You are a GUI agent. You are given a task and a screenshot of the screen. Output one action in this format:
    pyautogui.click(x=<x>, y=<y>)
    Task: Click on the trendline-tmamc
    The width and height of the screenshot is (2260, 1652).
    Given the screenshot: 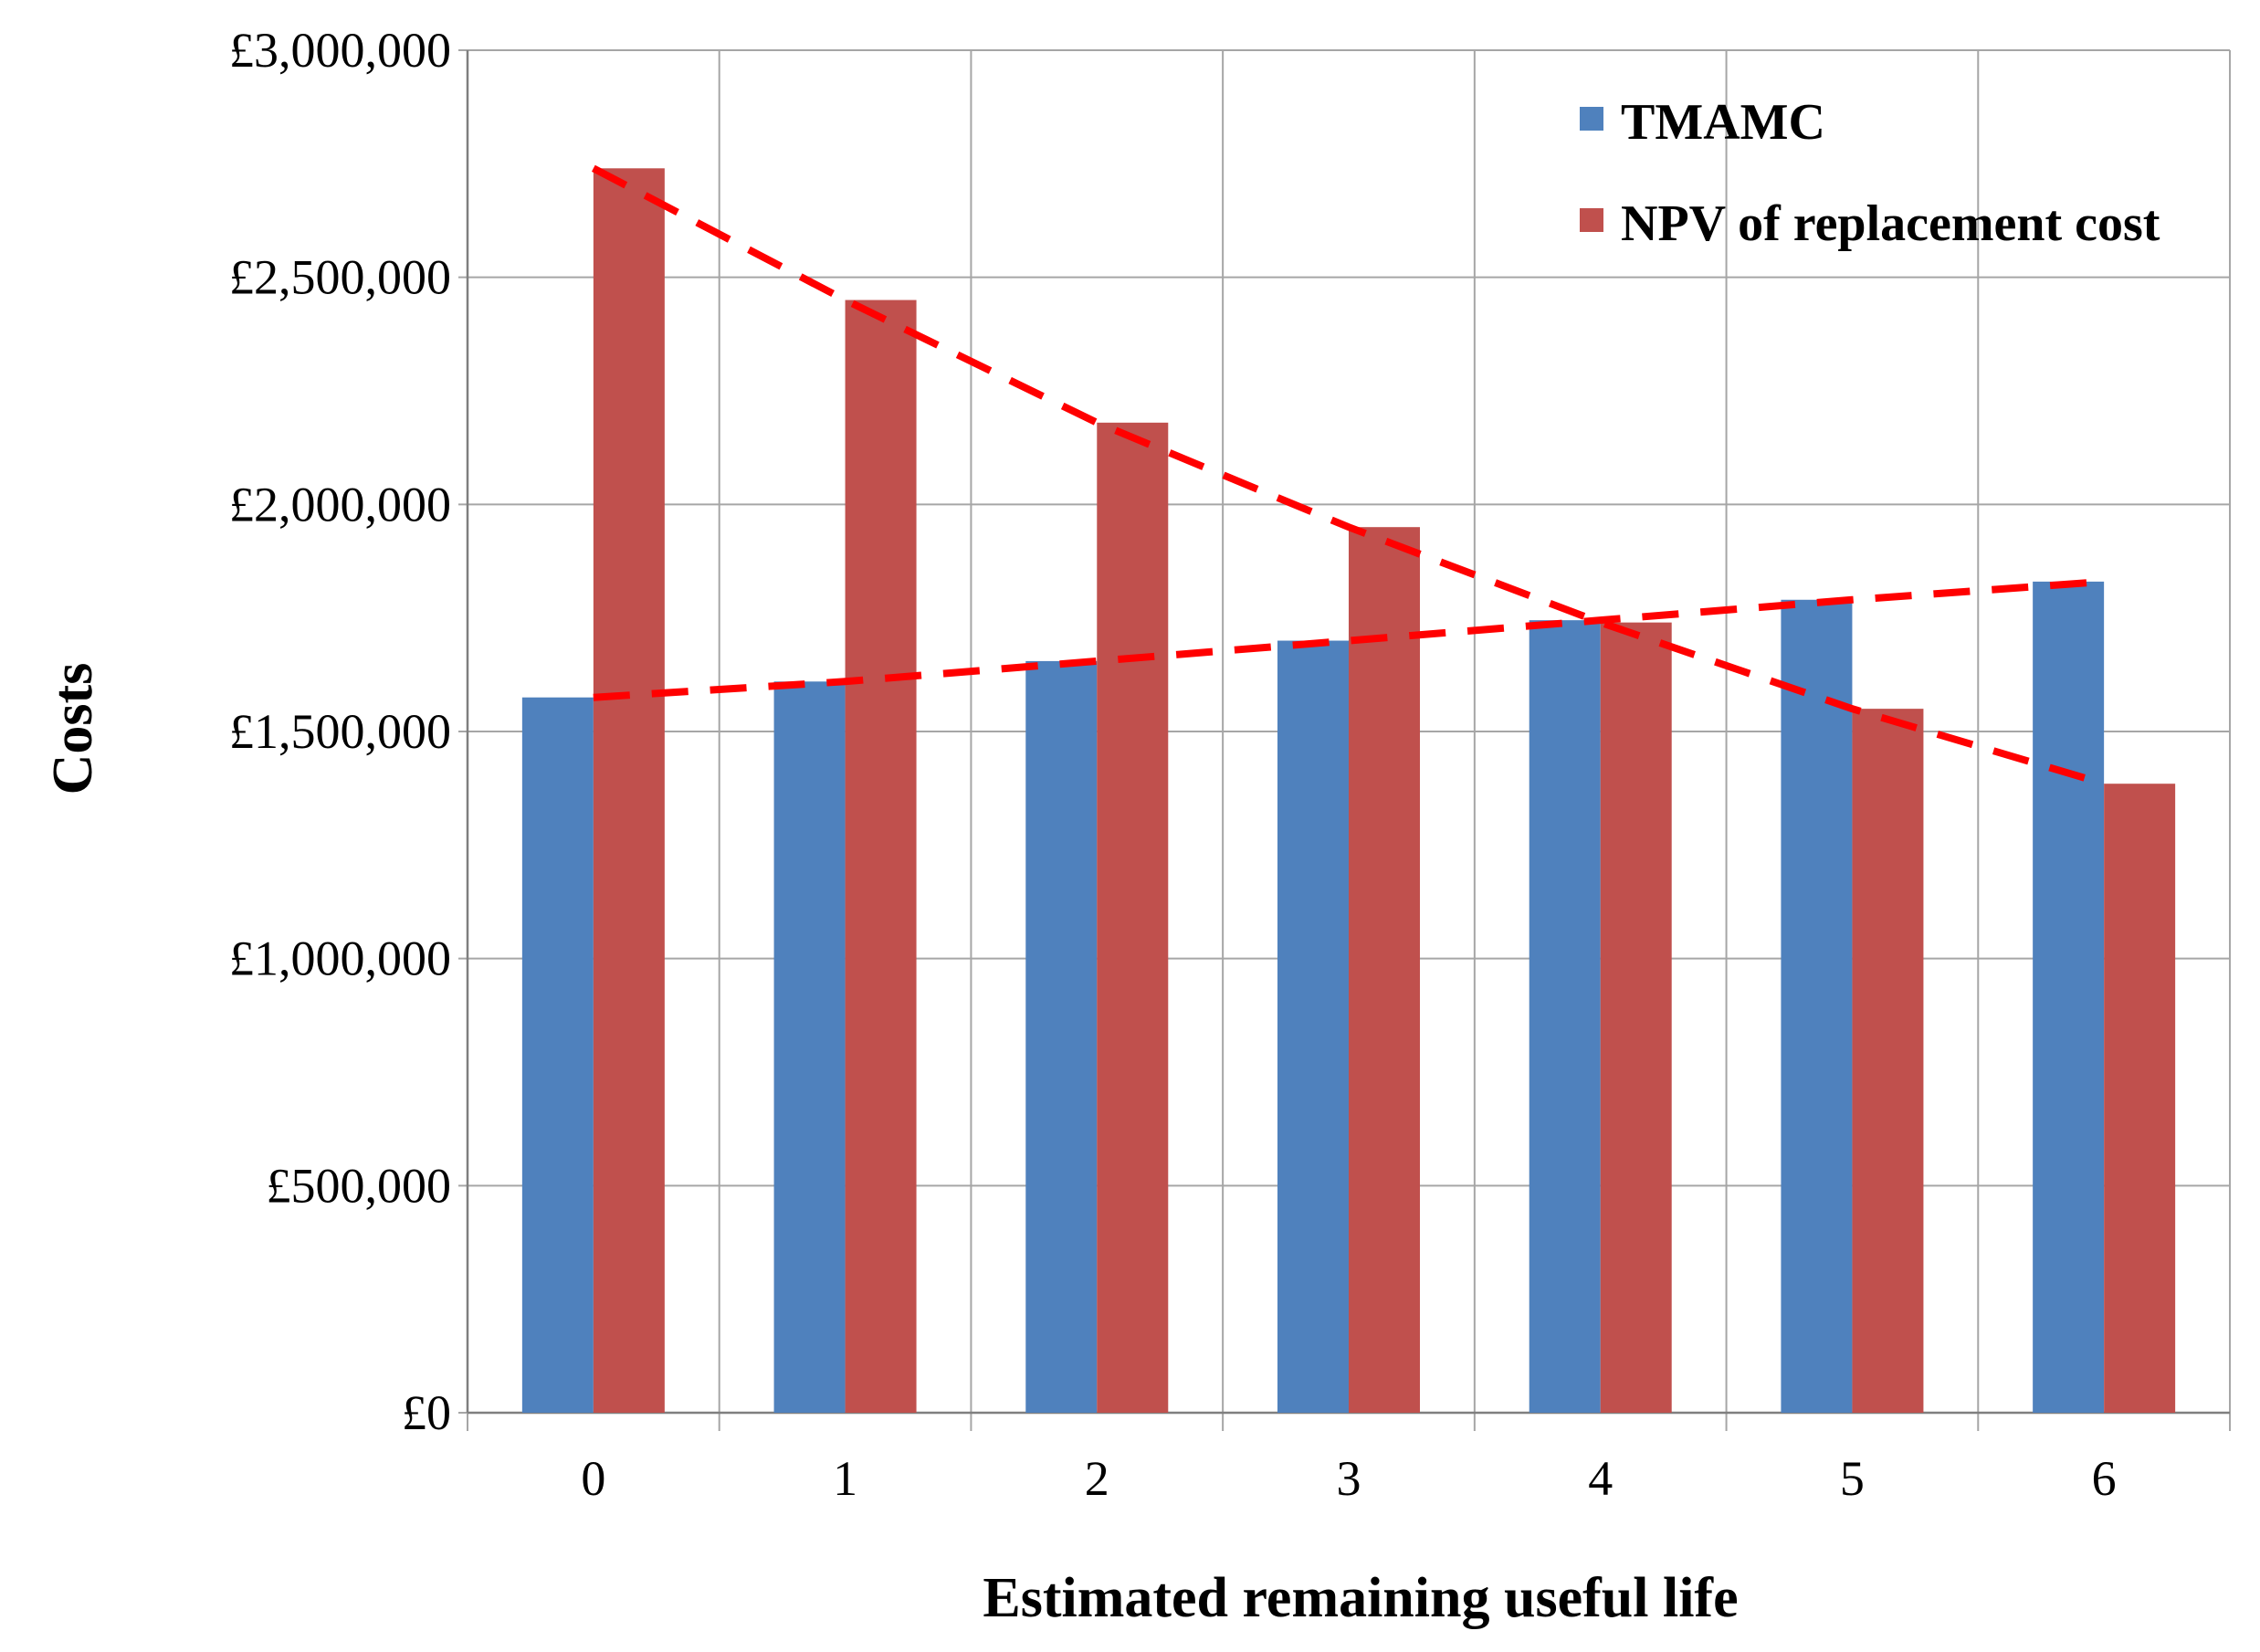 What is the action you would take?
    pyautogui.click(x=1349, y=639)
    